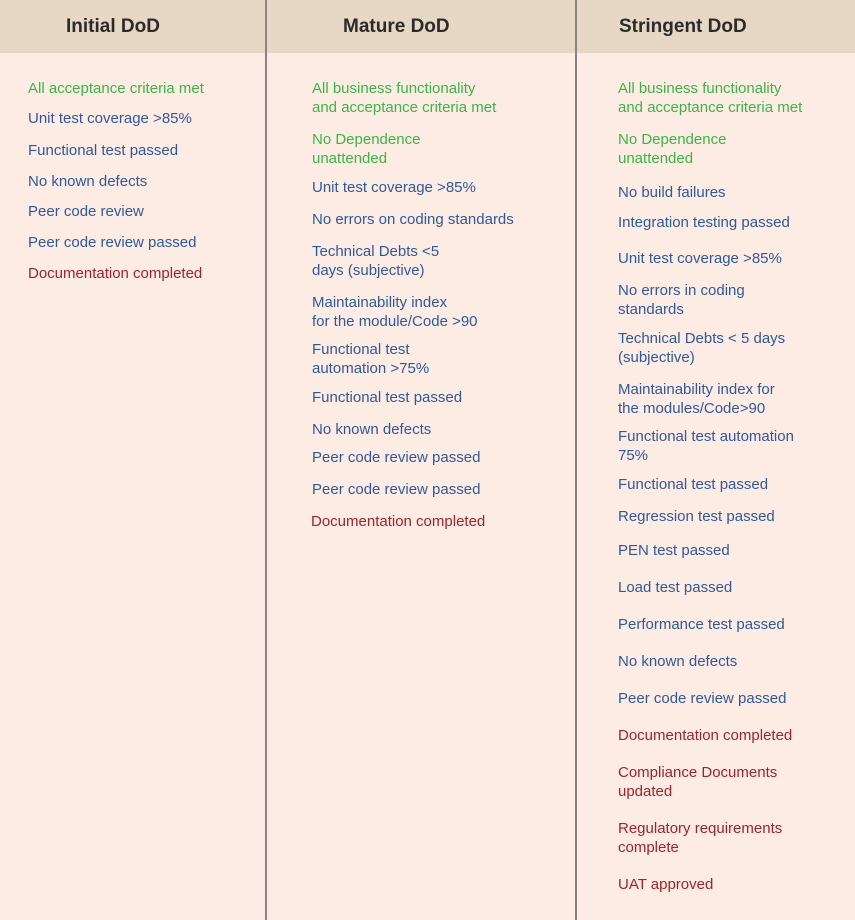  What do you see at coordinates (376, 261) in the screenshot?
I see `dod-item: Technical Debts <5 days (subjective)` at bounding box center [376, 261].